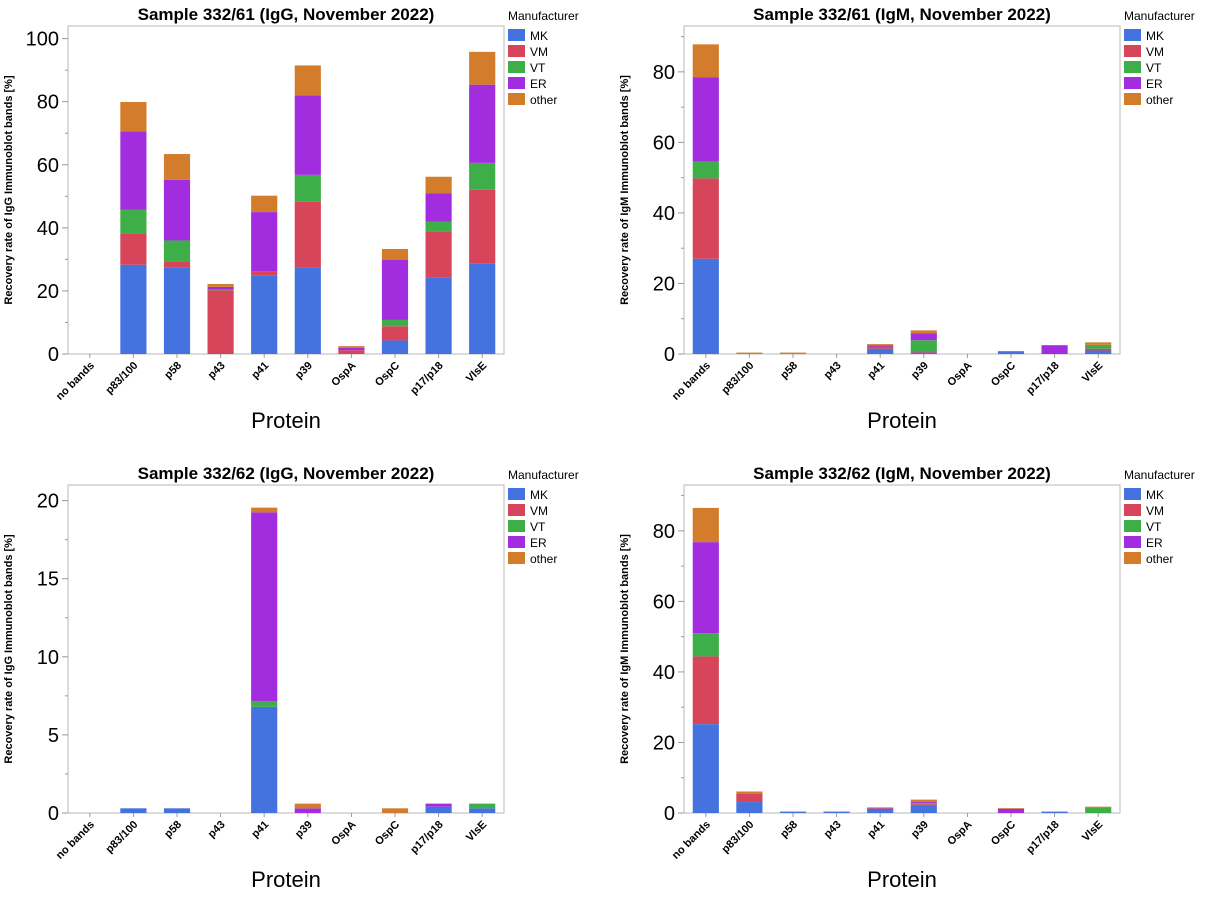 The image size is (1232, 922). I want to click on bar-ospc-vt, so click(395, 323).